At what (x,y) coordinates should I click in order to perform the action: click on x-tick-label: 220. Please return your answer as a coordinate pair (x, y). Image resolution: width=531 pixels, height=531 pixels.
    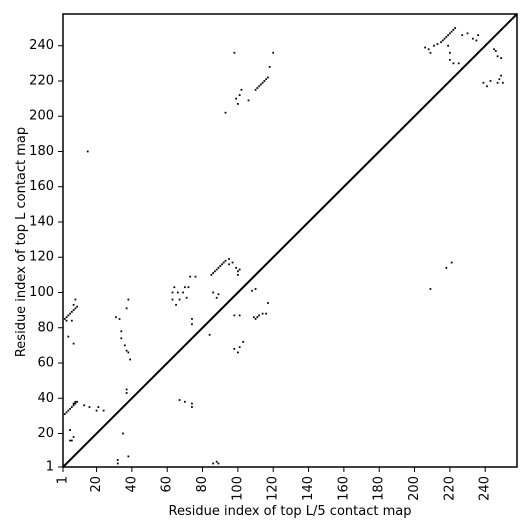
    Looking at the image, I should click on (449, 488).